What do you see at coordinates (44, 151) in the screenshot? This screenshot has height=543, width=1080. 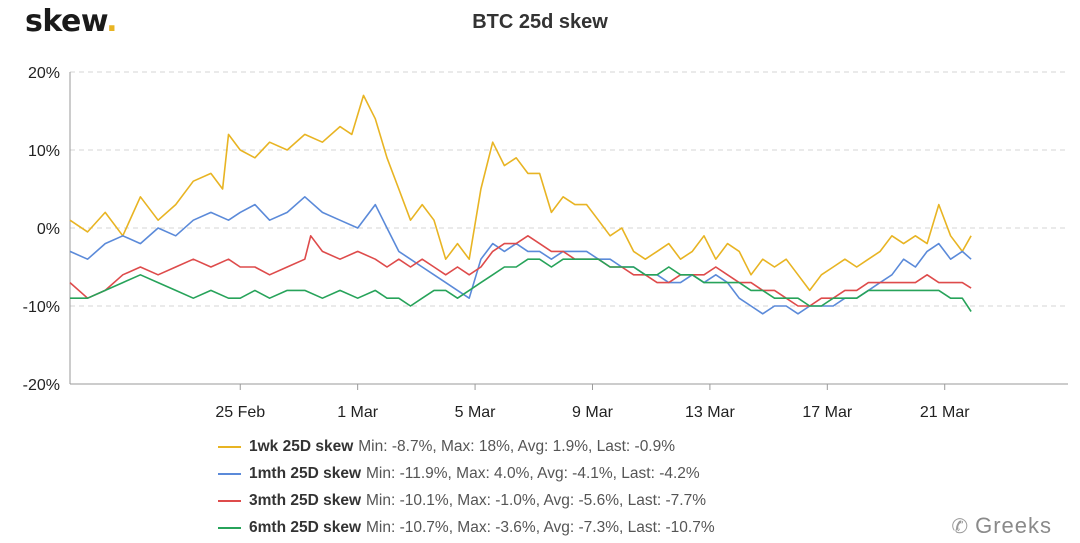 I see `y-tick-label: 10%` at bounding box center [44, 151].